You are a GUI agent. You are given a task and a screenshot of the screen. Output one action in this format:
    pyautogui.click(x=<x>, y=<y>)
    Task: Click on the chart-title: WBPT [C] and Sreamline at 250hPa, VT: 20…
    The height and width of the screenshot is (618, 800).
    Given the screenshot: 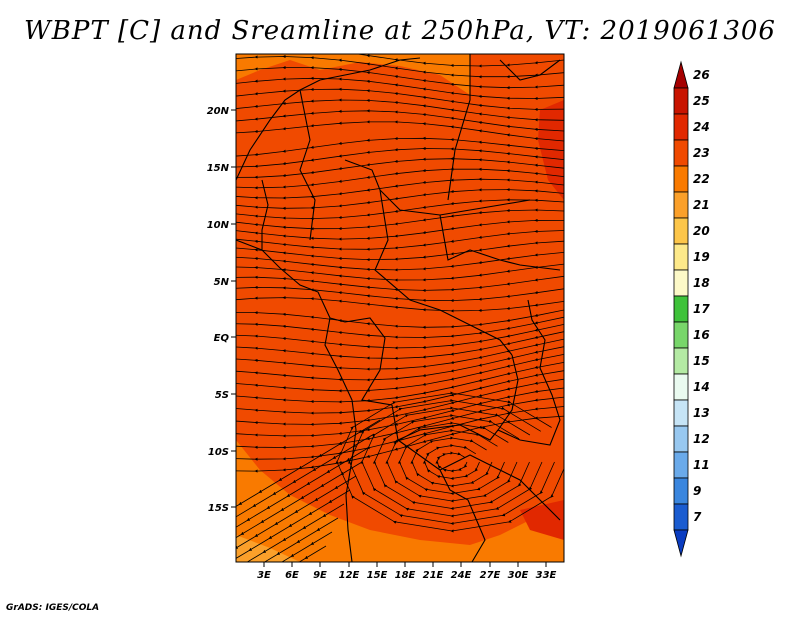 What is the action you would take?
    pyautogui.click(x=400, y=31)
    